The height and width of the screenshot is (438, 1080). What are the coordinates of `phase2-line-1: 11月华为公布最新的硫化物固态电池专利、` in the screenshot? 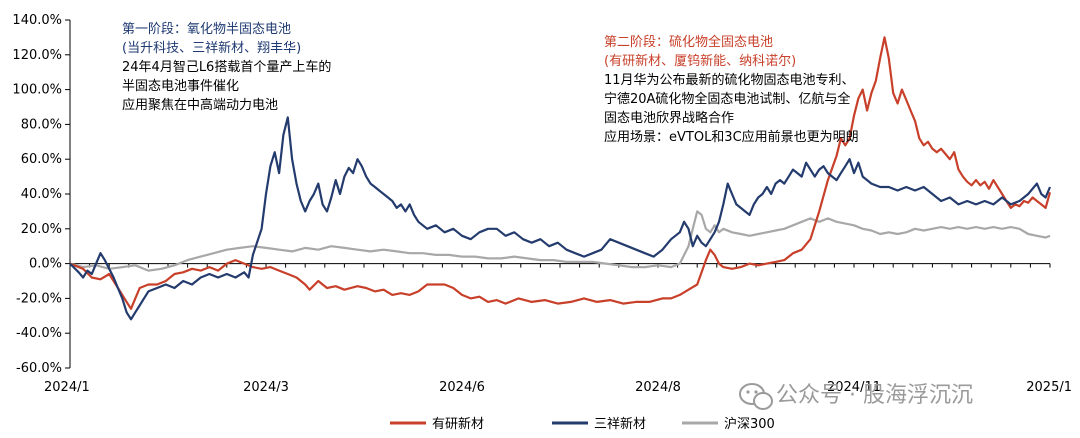 It's located at (729, 80).